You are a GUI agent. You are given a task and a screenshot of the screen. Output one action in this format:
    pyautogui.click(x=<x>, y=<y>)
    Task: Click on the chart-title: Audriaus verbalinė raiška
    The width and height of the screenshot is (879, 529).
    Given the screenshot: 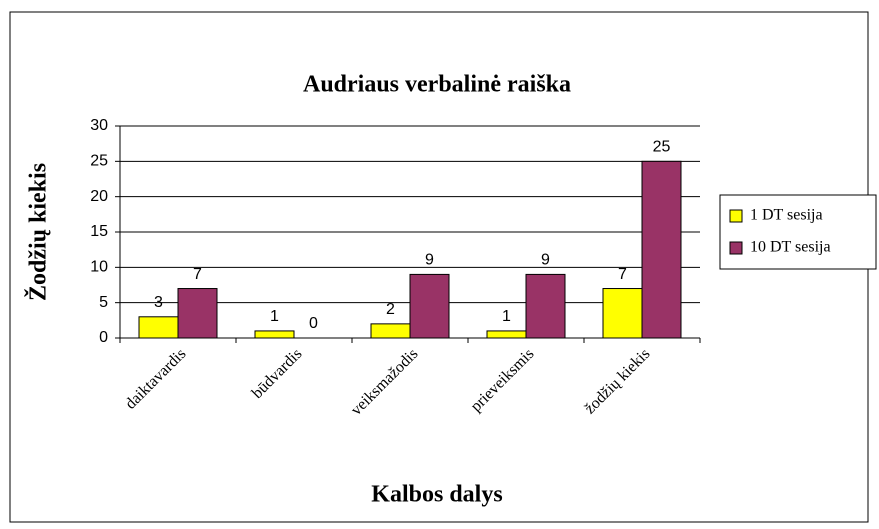 What is the action you would take?
    pyautogui.click(x=437, y=85)
    